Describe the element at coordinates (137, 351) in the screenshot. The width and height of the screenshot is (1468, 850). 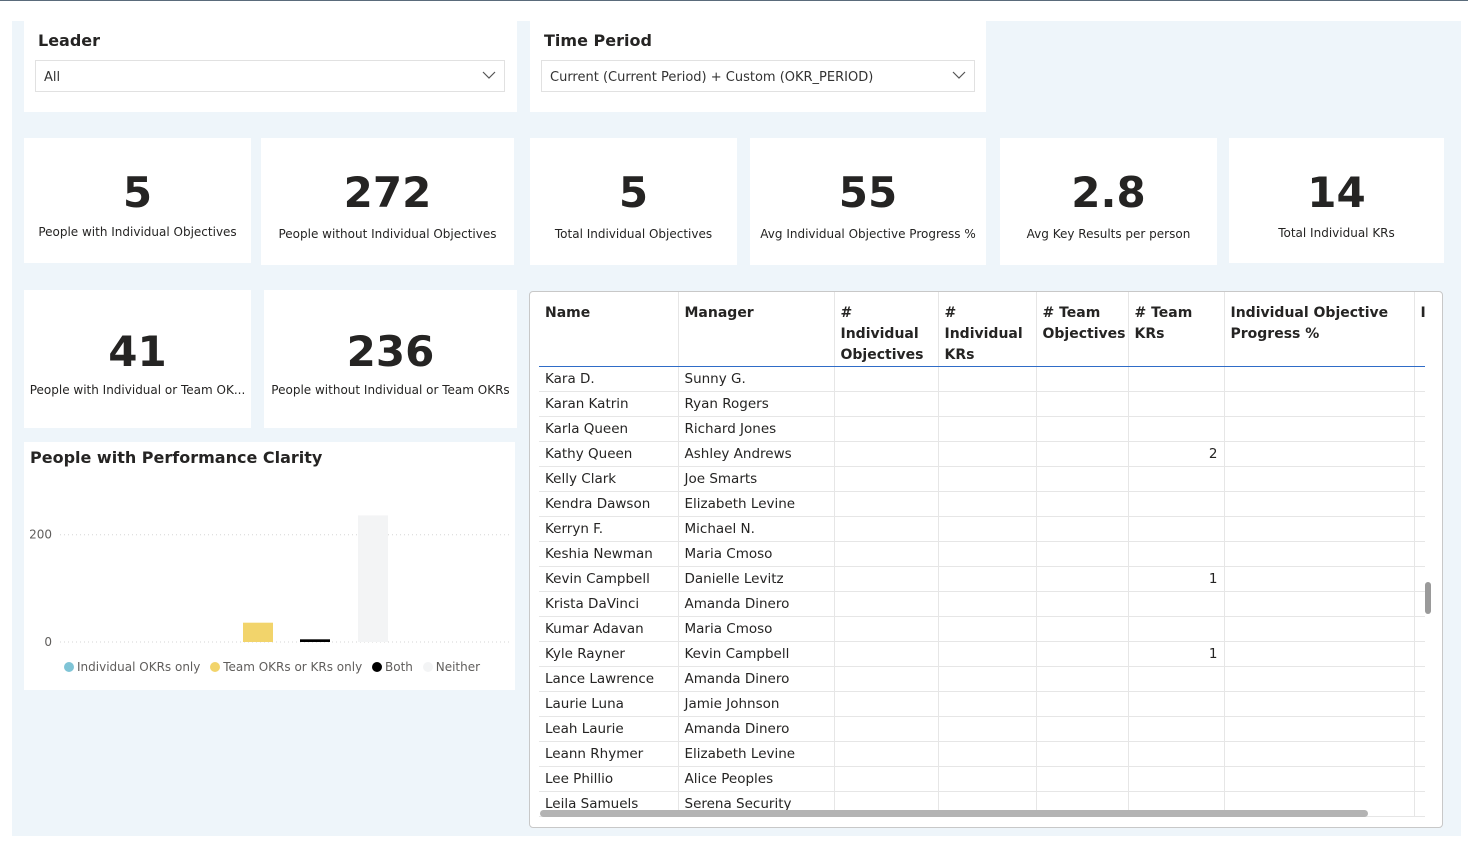
I see `kpi-value: 41` at that location.